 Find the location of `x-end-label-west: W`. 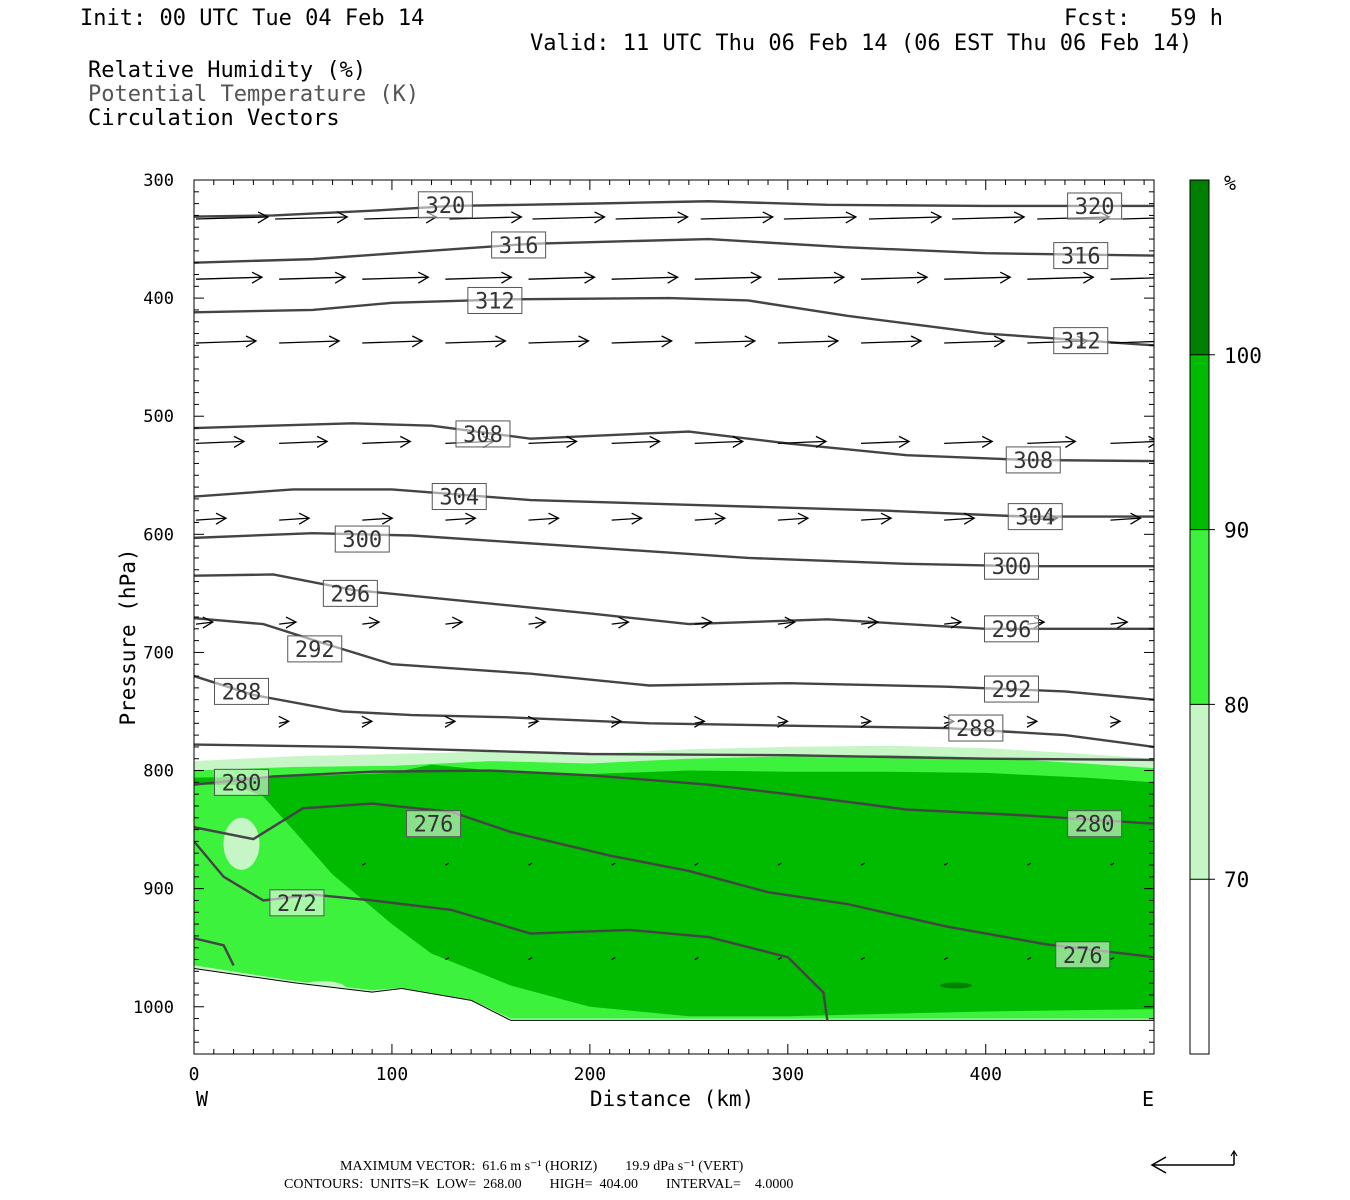

x-end-label-west: W is located at coordinates (202, 1099).